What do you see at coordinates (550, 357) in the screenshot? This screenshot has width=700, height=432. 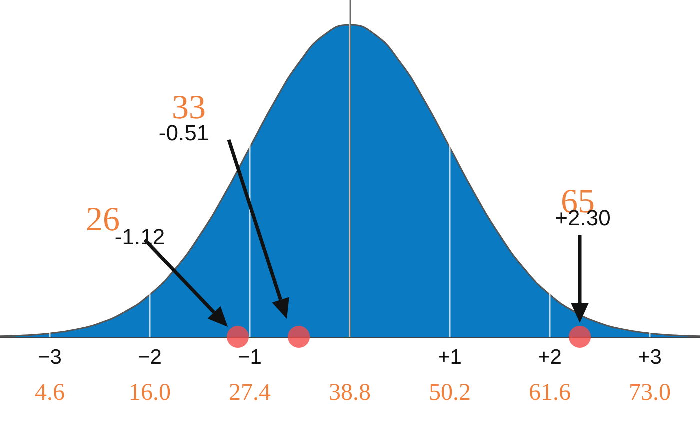 I see `x-tick-label: +2` at bounding box center [550, 357].